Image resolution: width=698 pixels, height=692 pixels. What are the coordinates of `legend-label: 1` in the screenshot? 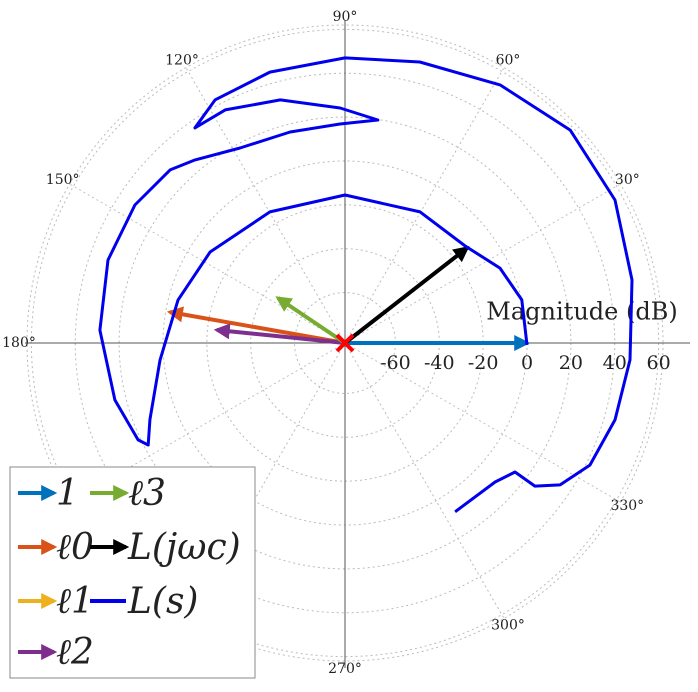 It's located at (67, 493).